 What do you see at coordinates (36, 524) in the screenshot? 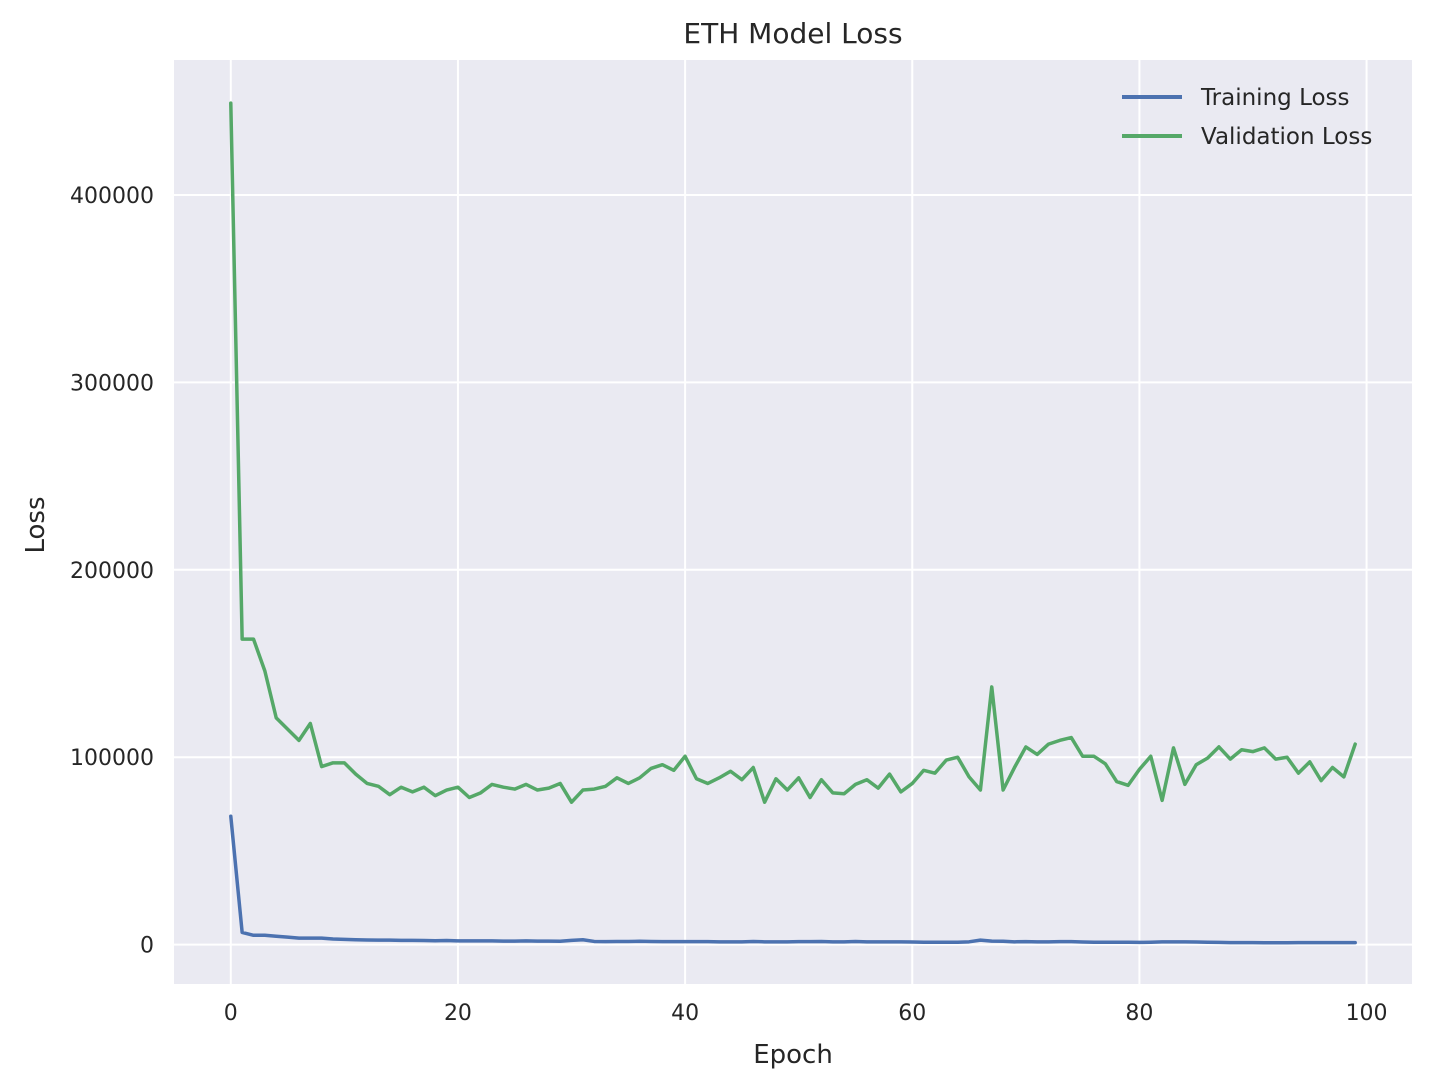
I see `y-axis-label: Loss` at bounding box center [36, 524].